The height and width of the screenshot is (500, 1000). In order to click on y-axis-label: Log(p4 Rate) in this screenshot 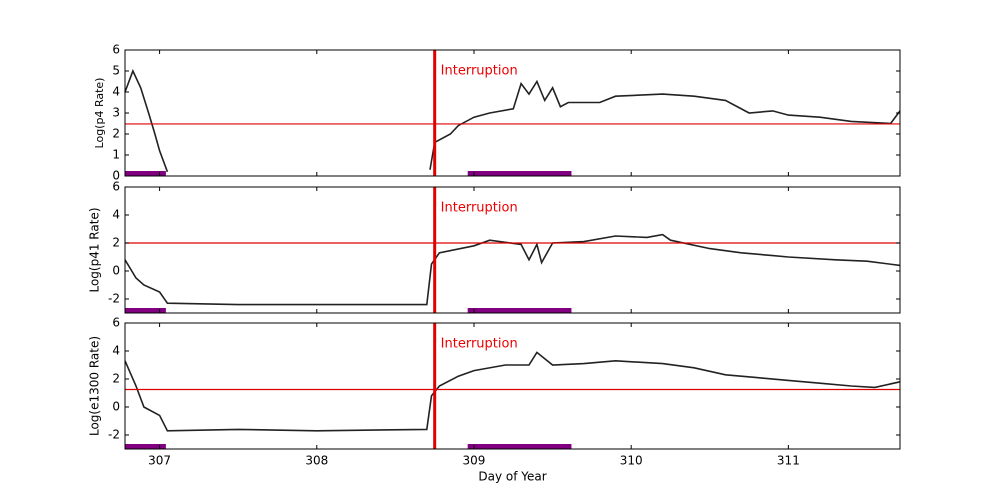, I will do `click(99, 113)`.